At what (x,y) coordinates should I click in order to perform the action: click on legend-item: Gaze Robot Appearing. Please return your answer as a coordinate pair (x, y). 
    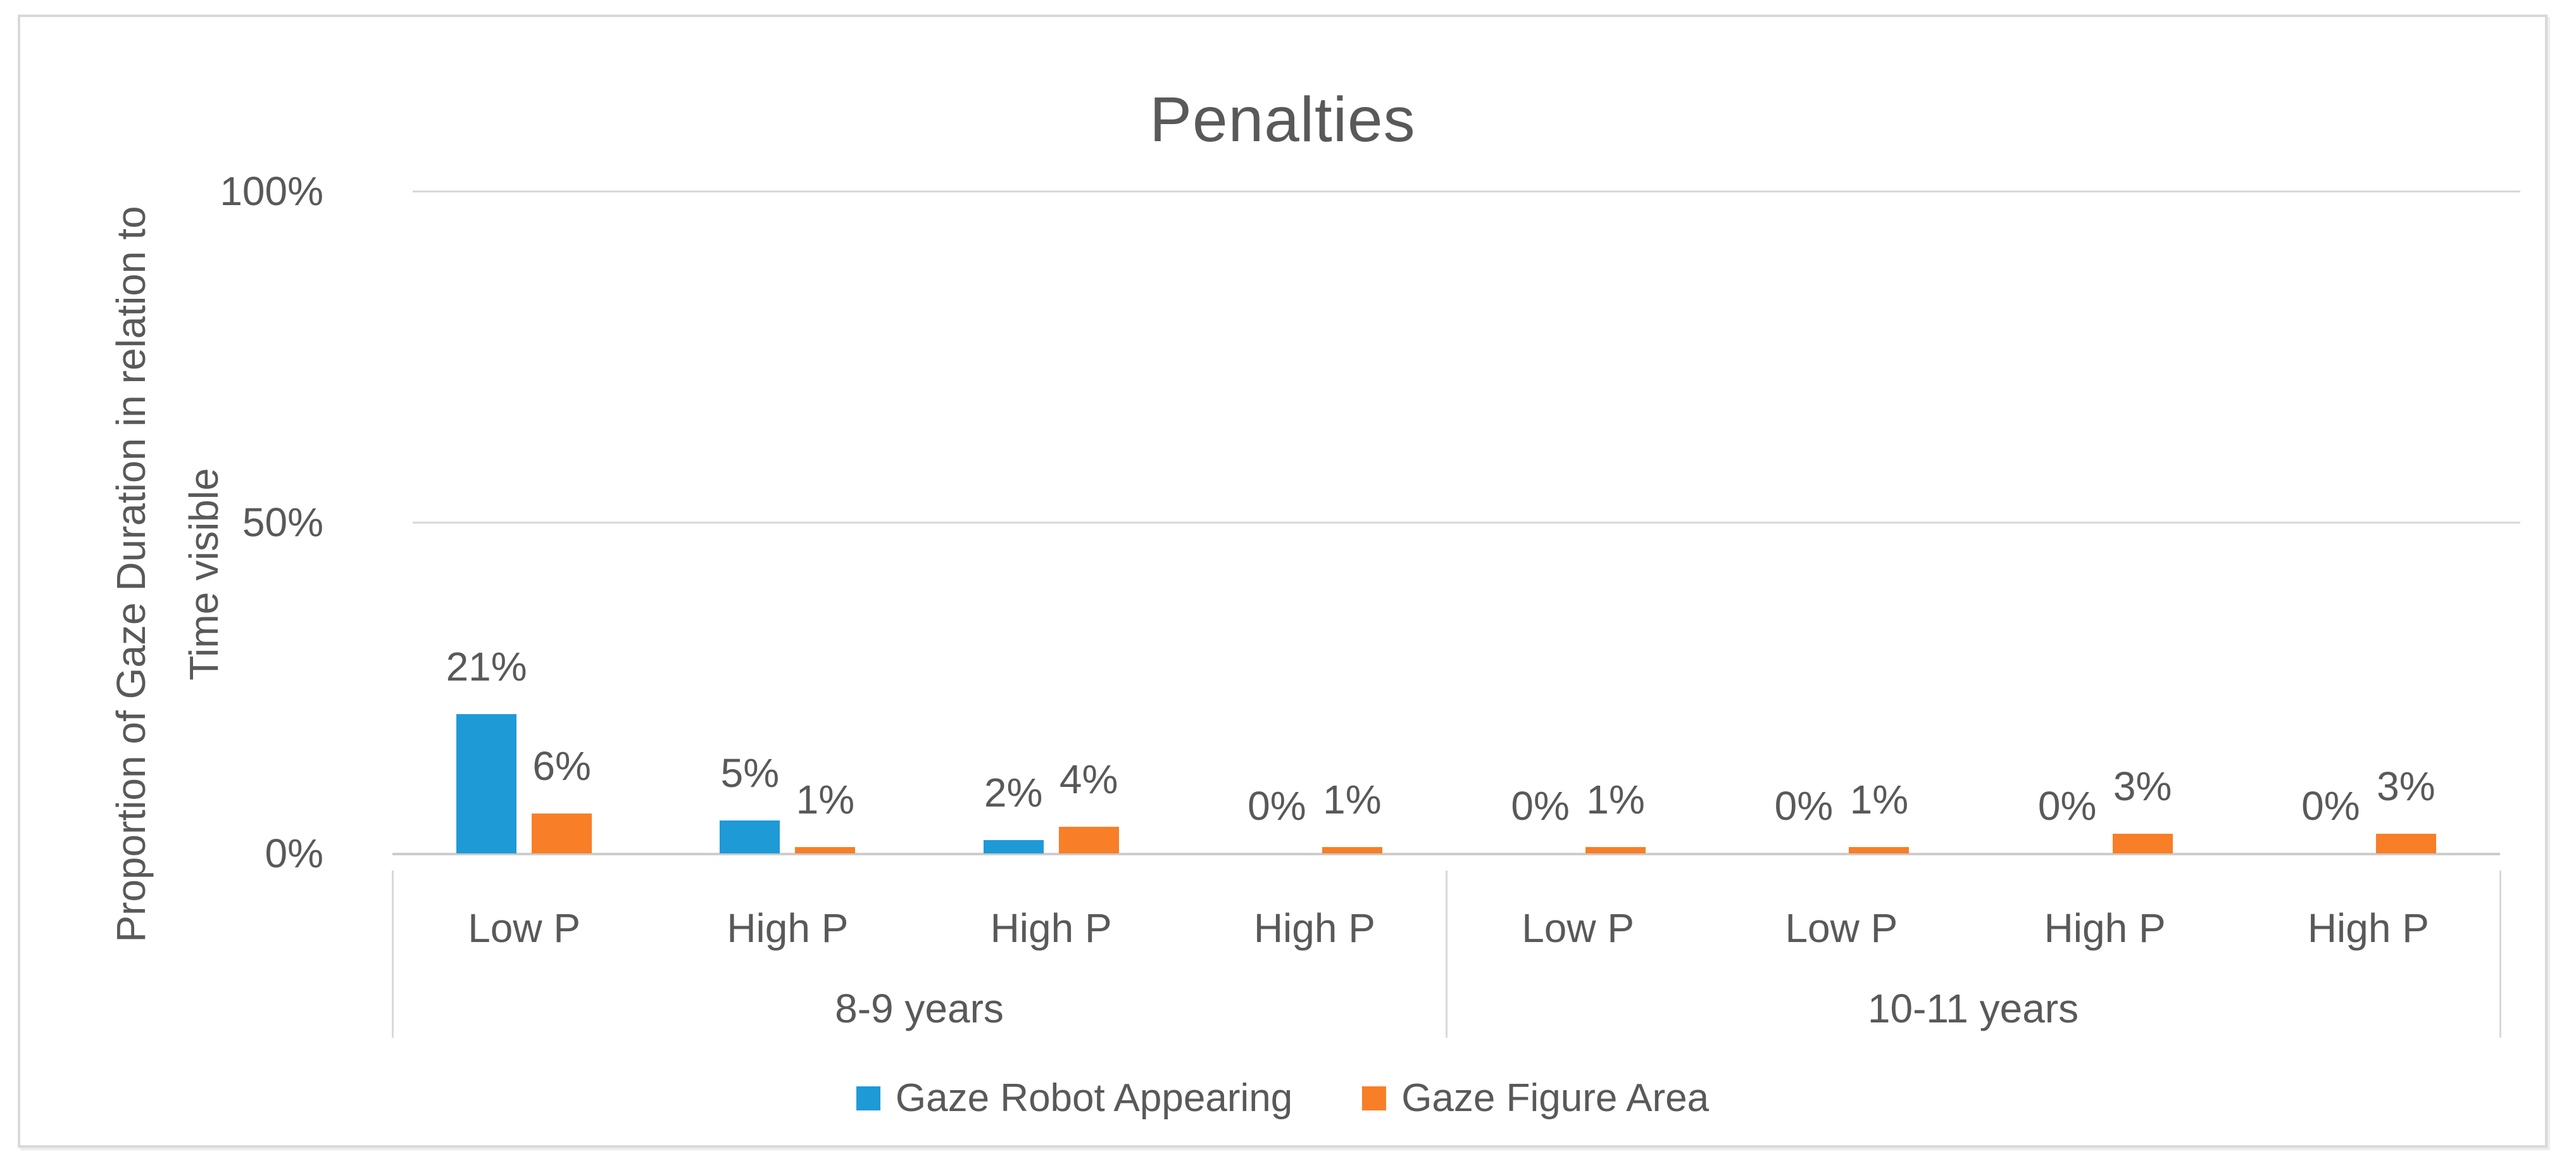
    Looking at the image, I should click on (1074, 1098).